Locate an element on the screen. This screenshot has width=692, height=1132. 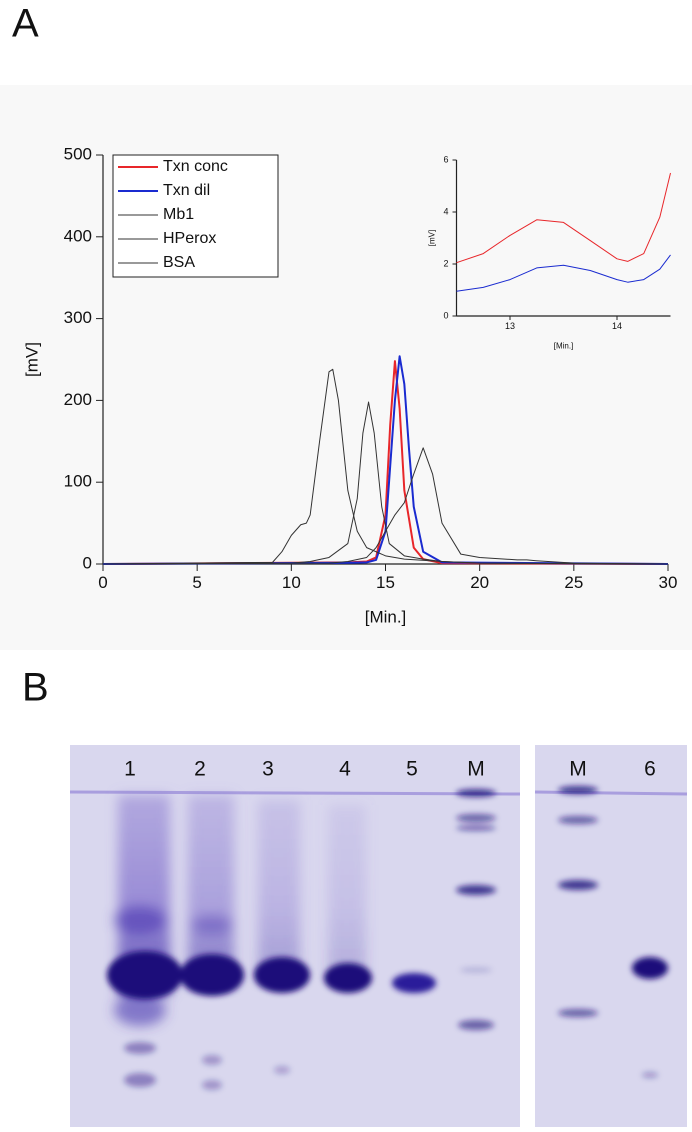
legend-box is located at coordinates (195, 216).